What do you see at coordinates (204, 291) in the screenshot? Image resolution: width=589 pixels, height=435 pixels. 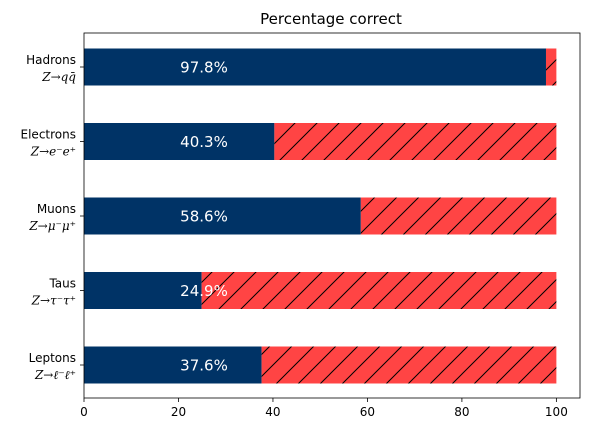 I see `bar-label-taus: 24.9%` at bounding box center [204, 291].